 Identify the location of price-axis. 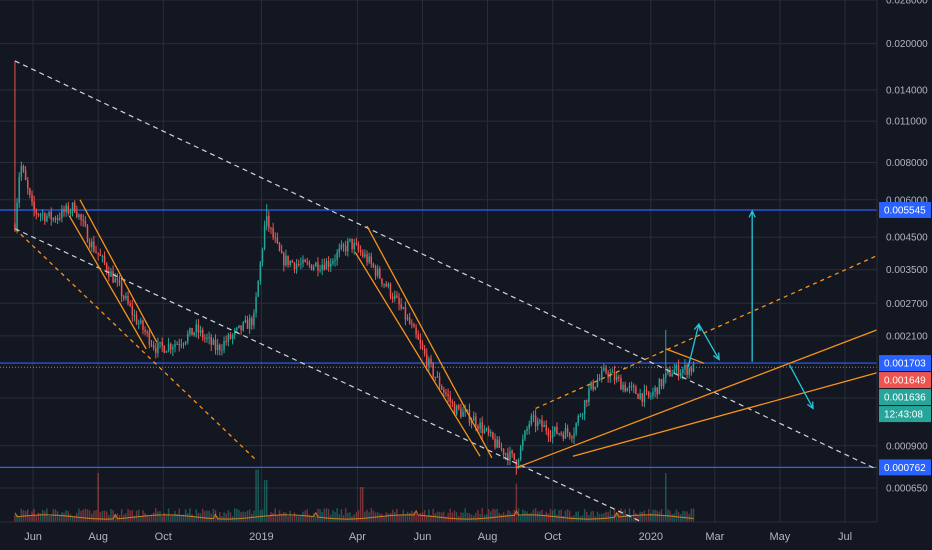
(904, 261).